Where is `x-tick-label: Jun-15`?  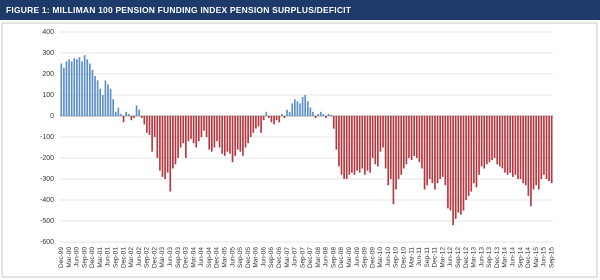
x-tick-label: Jun-15 is located at coordinates (544, 257).